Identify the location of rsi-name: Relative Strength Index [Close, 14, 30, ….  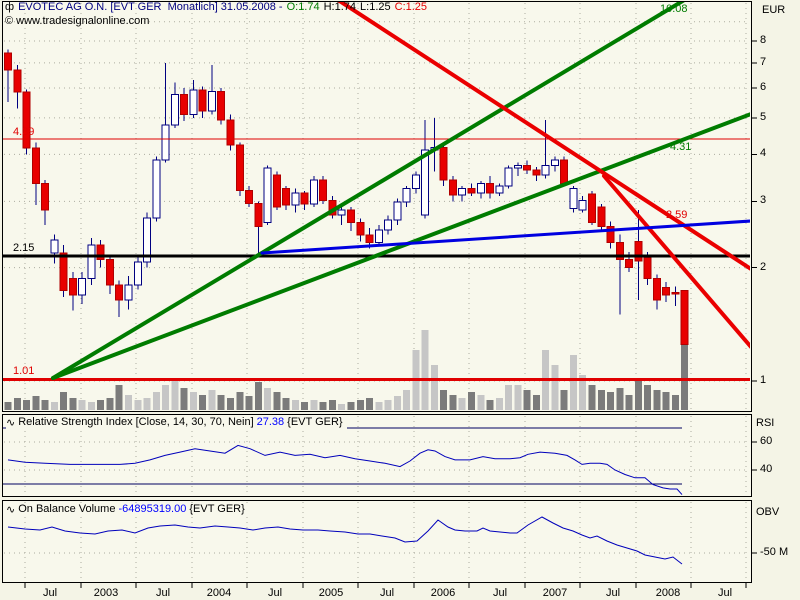
(136, 422).